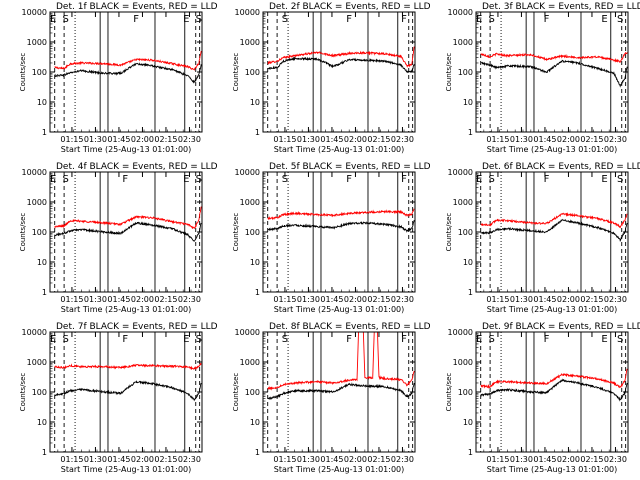 The image size is (640, 480). What do you see at coordinates (350, 327) in the screenshot?
I see `panel-title: Det. 8f BLACK = Events, RED = LLD` at bounding box center [350, 327].